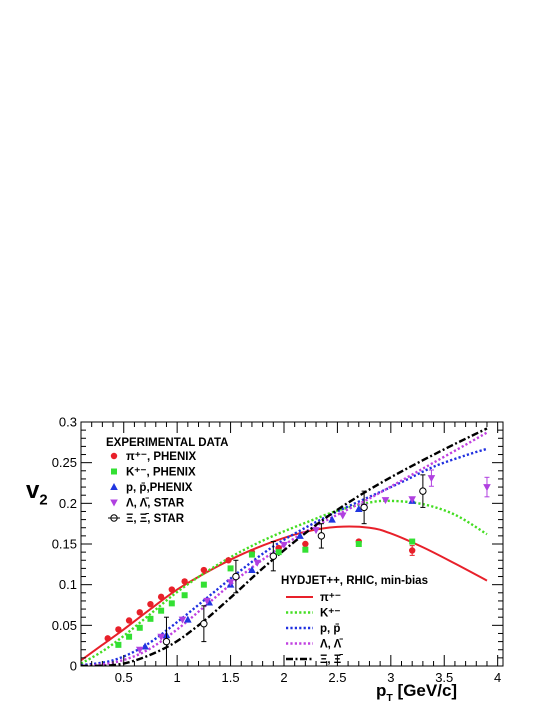 This screenshot has width=545, height=705. I want to click on x-tick-label: 0.5, so click(124, 677).